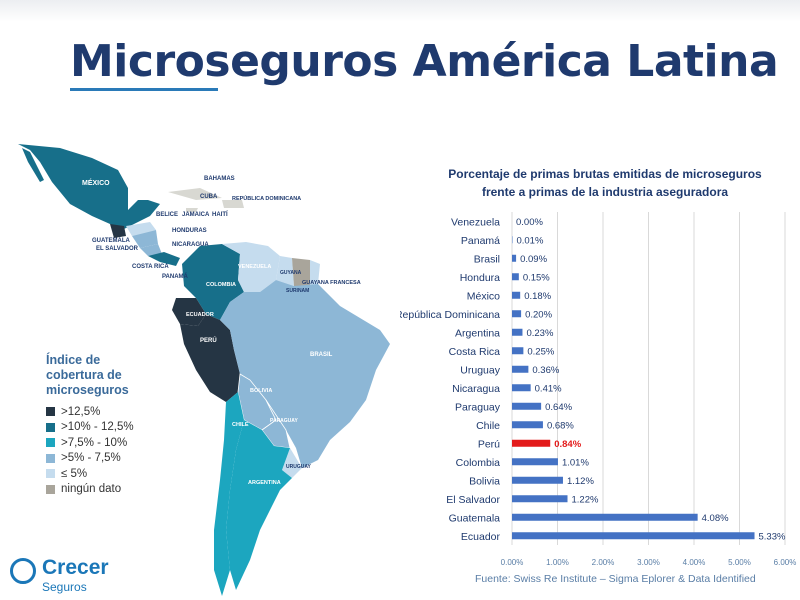 The height and width of the screenshot is (600, 800). I want to click on data-label: 0.84%, so click(567, 444).